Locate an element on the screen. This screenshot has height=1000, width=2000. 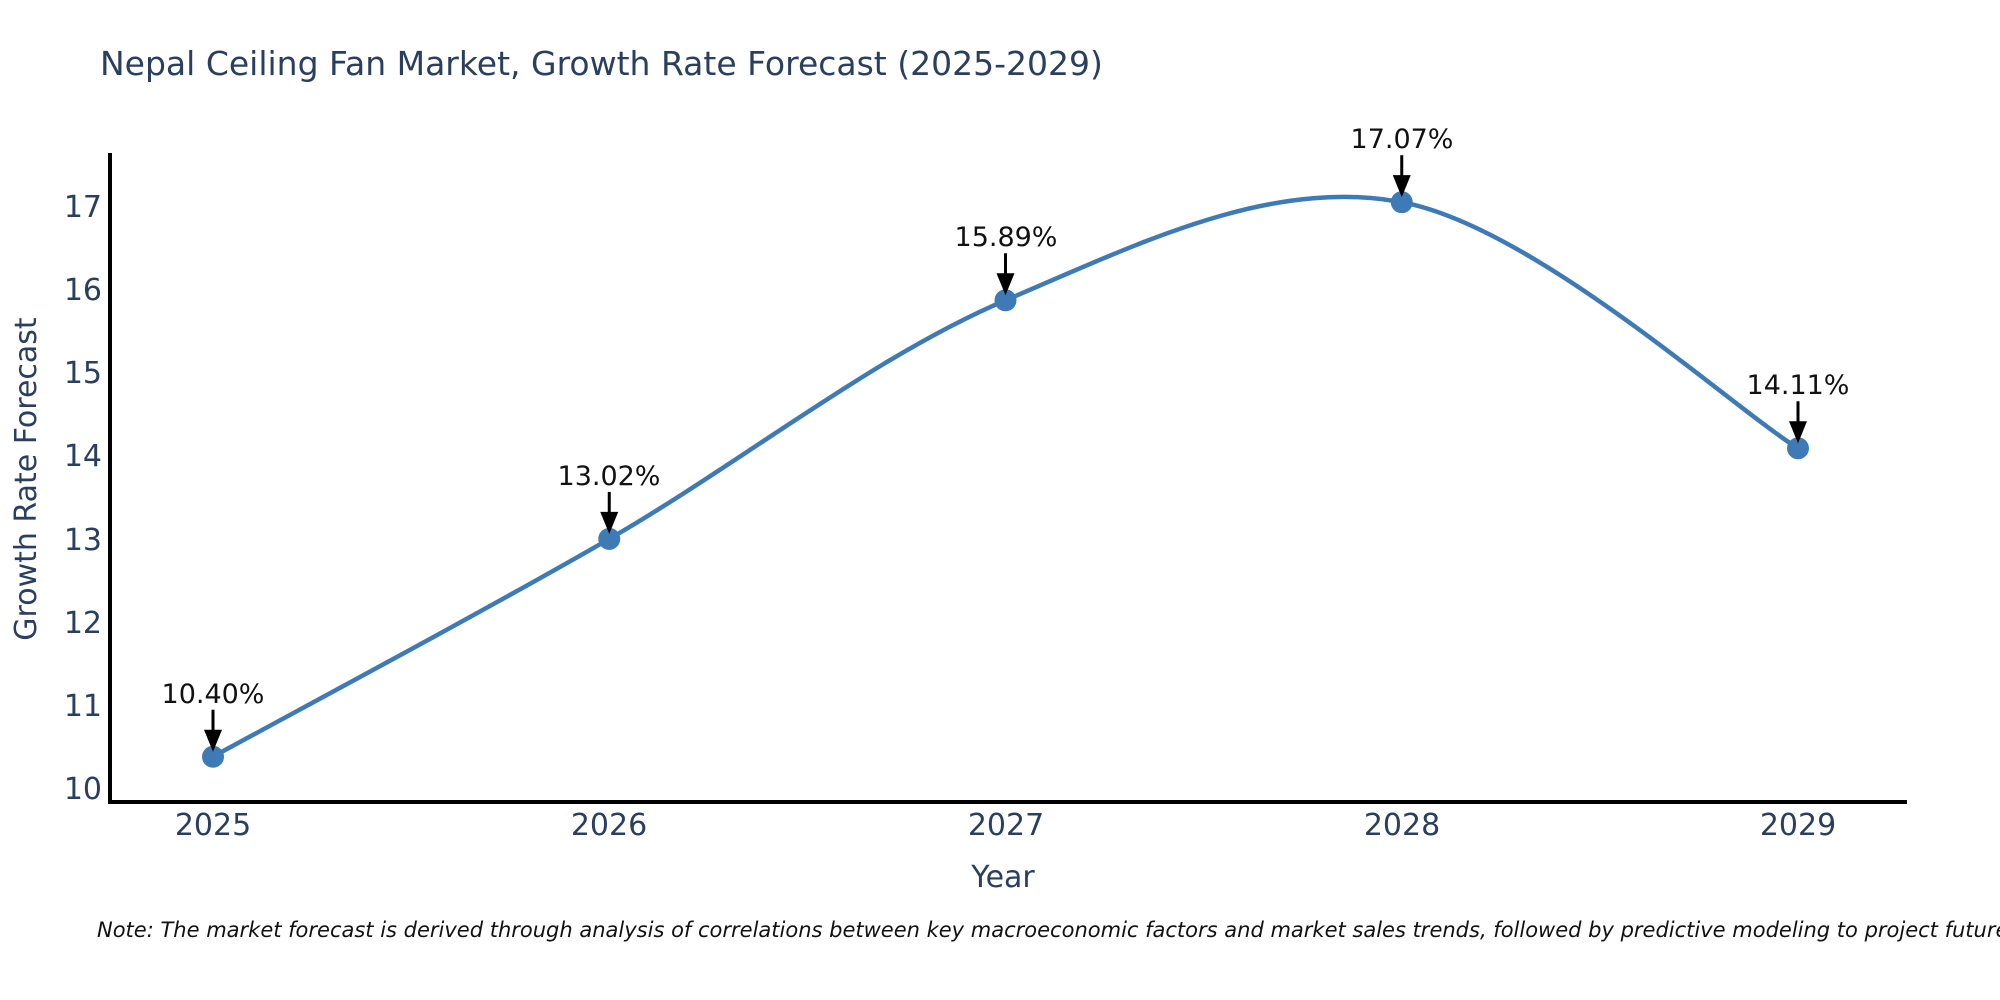
x-tick-label: 2026 is located at coordinates (609, 825).